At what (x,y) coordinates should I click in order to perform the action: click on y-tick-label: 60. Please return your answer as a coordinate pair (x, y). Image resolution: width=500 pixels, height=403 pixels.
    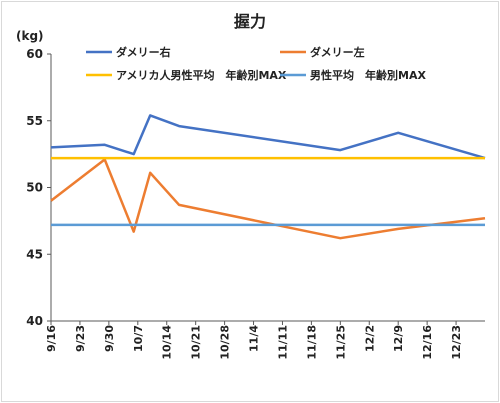
    Looking at the image, I should click on (34, 54).